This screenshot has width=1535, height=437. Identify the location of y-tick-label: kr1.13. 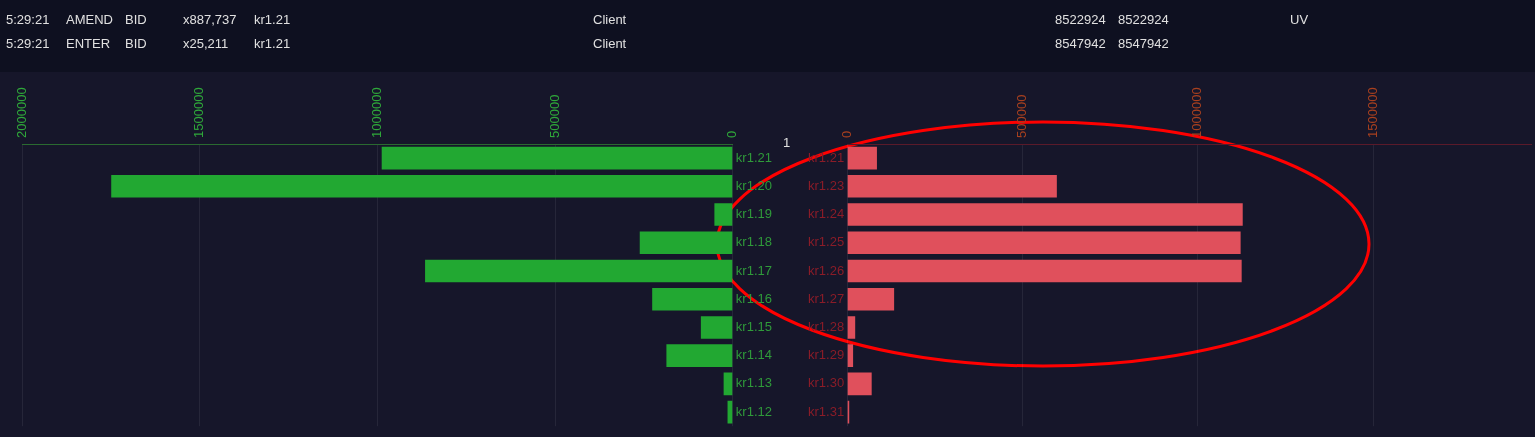
(754, 383).